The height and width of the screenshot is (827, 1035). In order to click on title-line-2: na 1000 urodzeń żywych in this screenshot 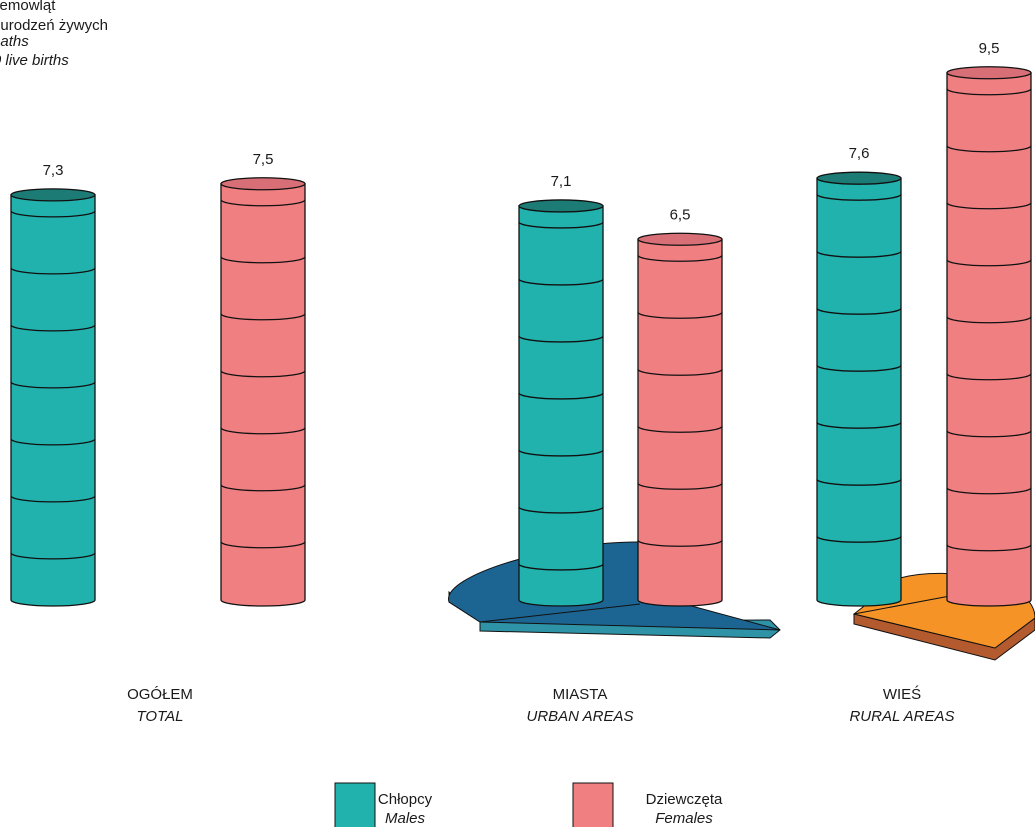, I will do `click(54, 25)`.